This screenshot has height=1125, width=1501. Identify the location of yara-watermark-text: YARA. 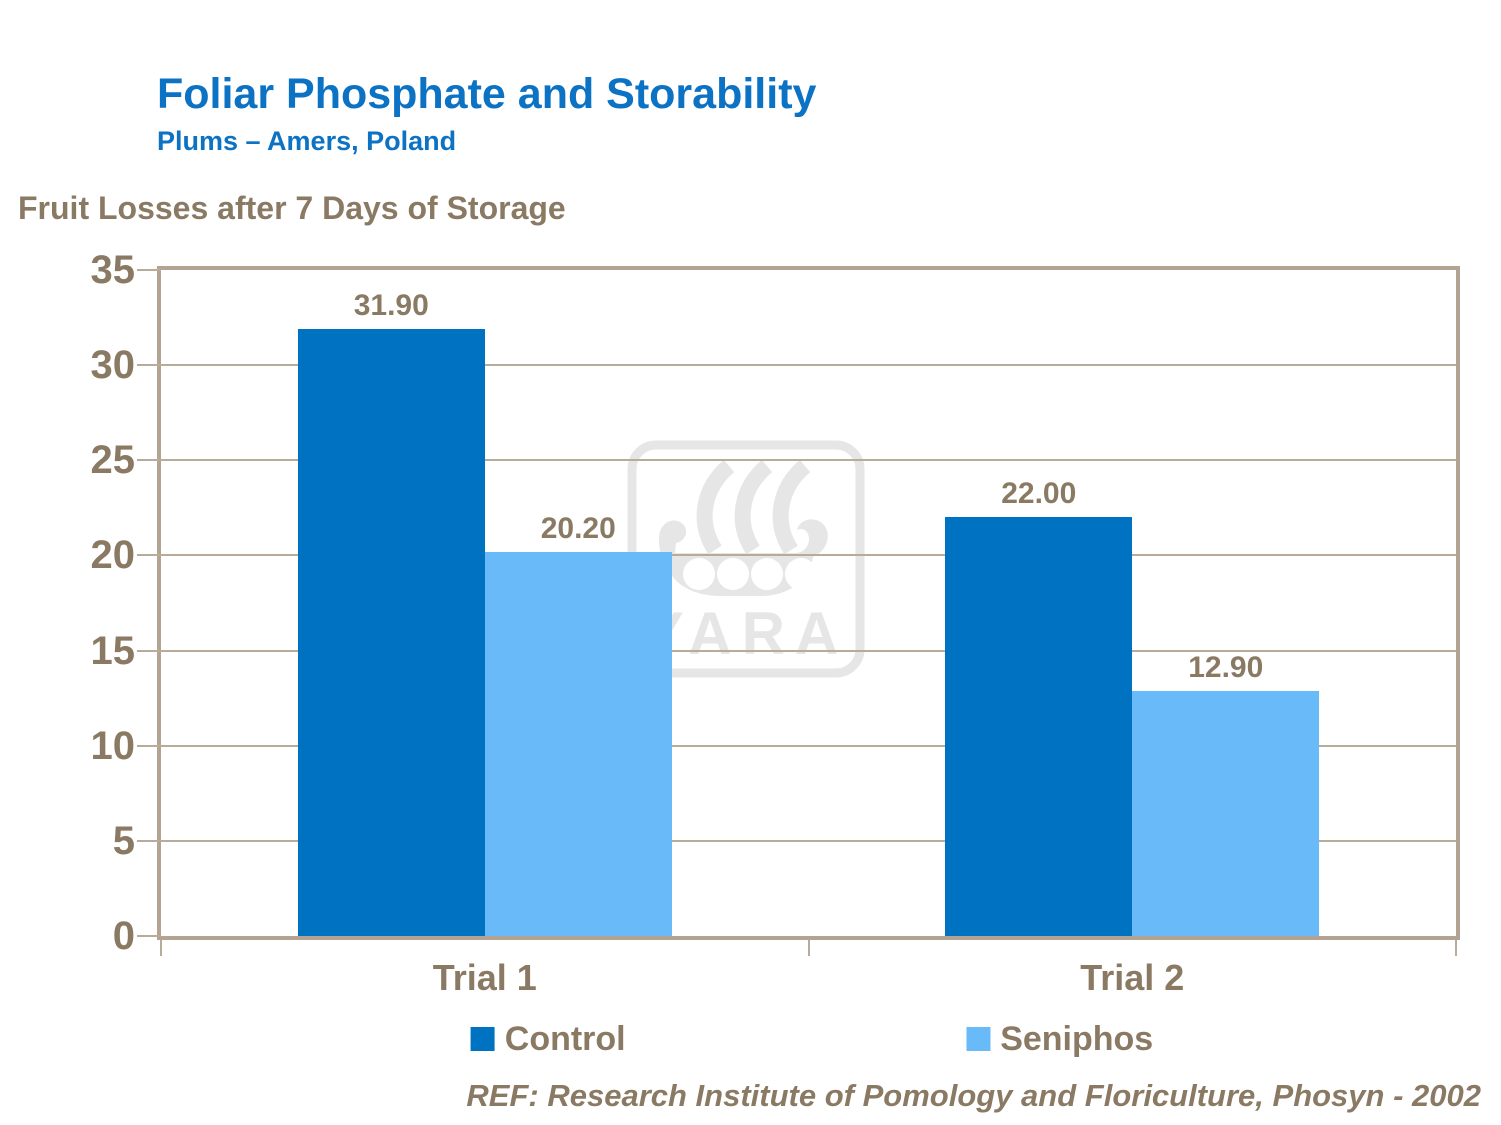
(746, 633).